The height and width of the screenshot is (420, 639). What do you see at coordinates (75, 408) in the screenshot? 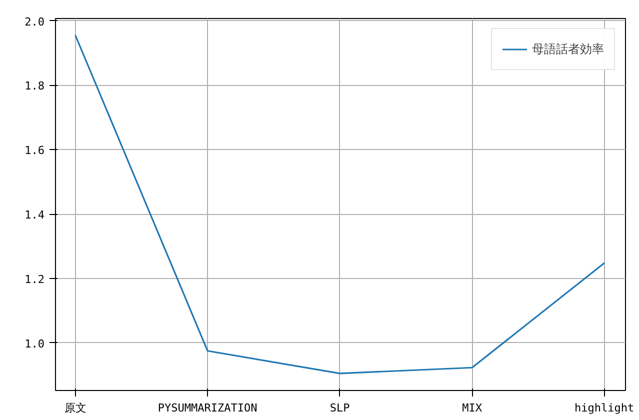
I see `x-tick-label: 原文` at bounding box center [75, 408].